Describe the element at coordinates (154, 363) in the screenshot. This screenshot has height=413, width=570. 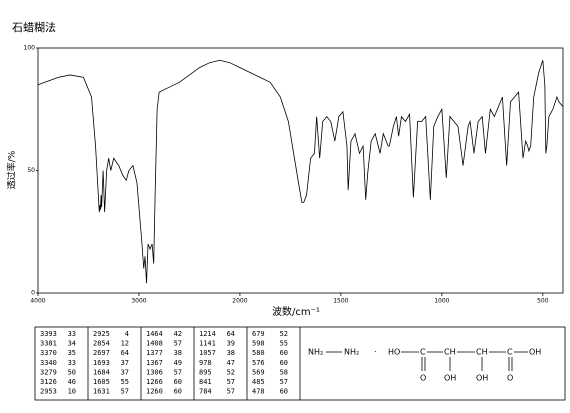
I see `peak-wavenumber: 1367` at that location.